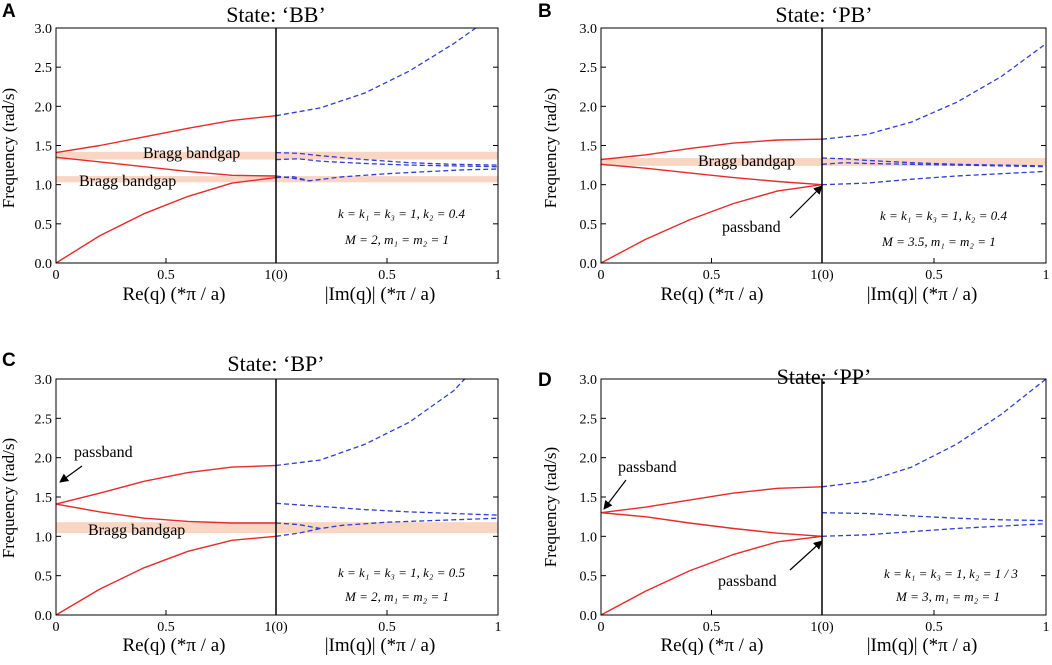  I want to click on panel-letter: A, so click(9, 11).